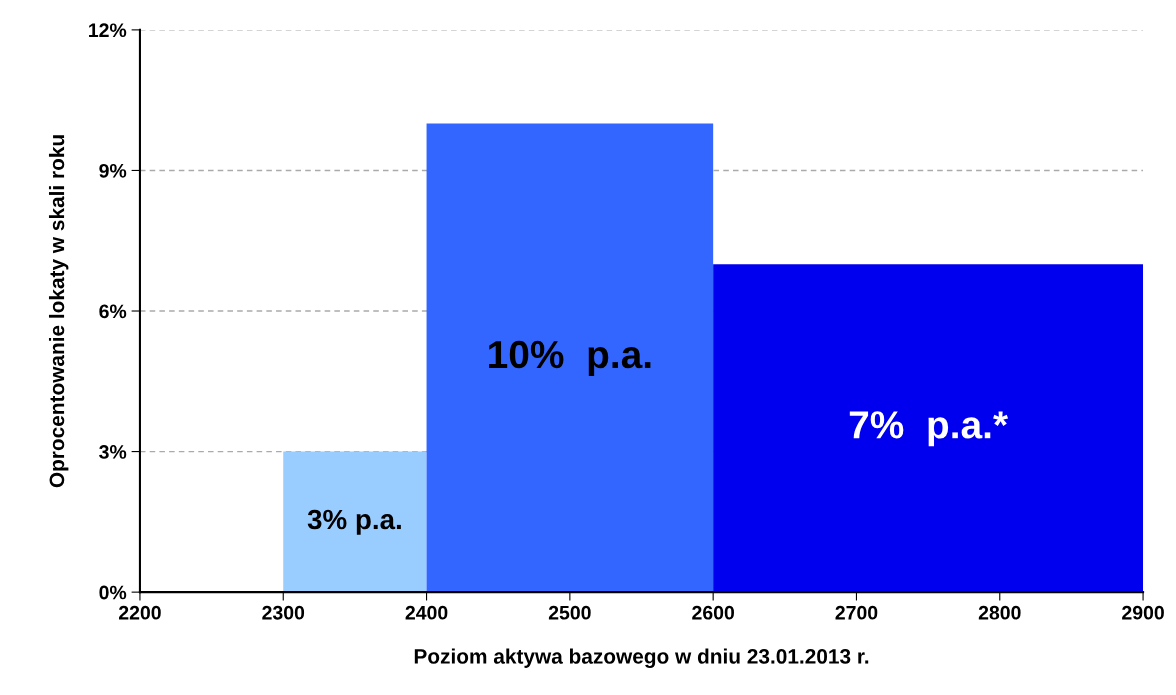 The height and width of the screenshot is (695, 1176). What do you see at coordinates (113, 592) in the screenshot?
I see `y-tick-label: 0%` at bounding box center [113, 592].